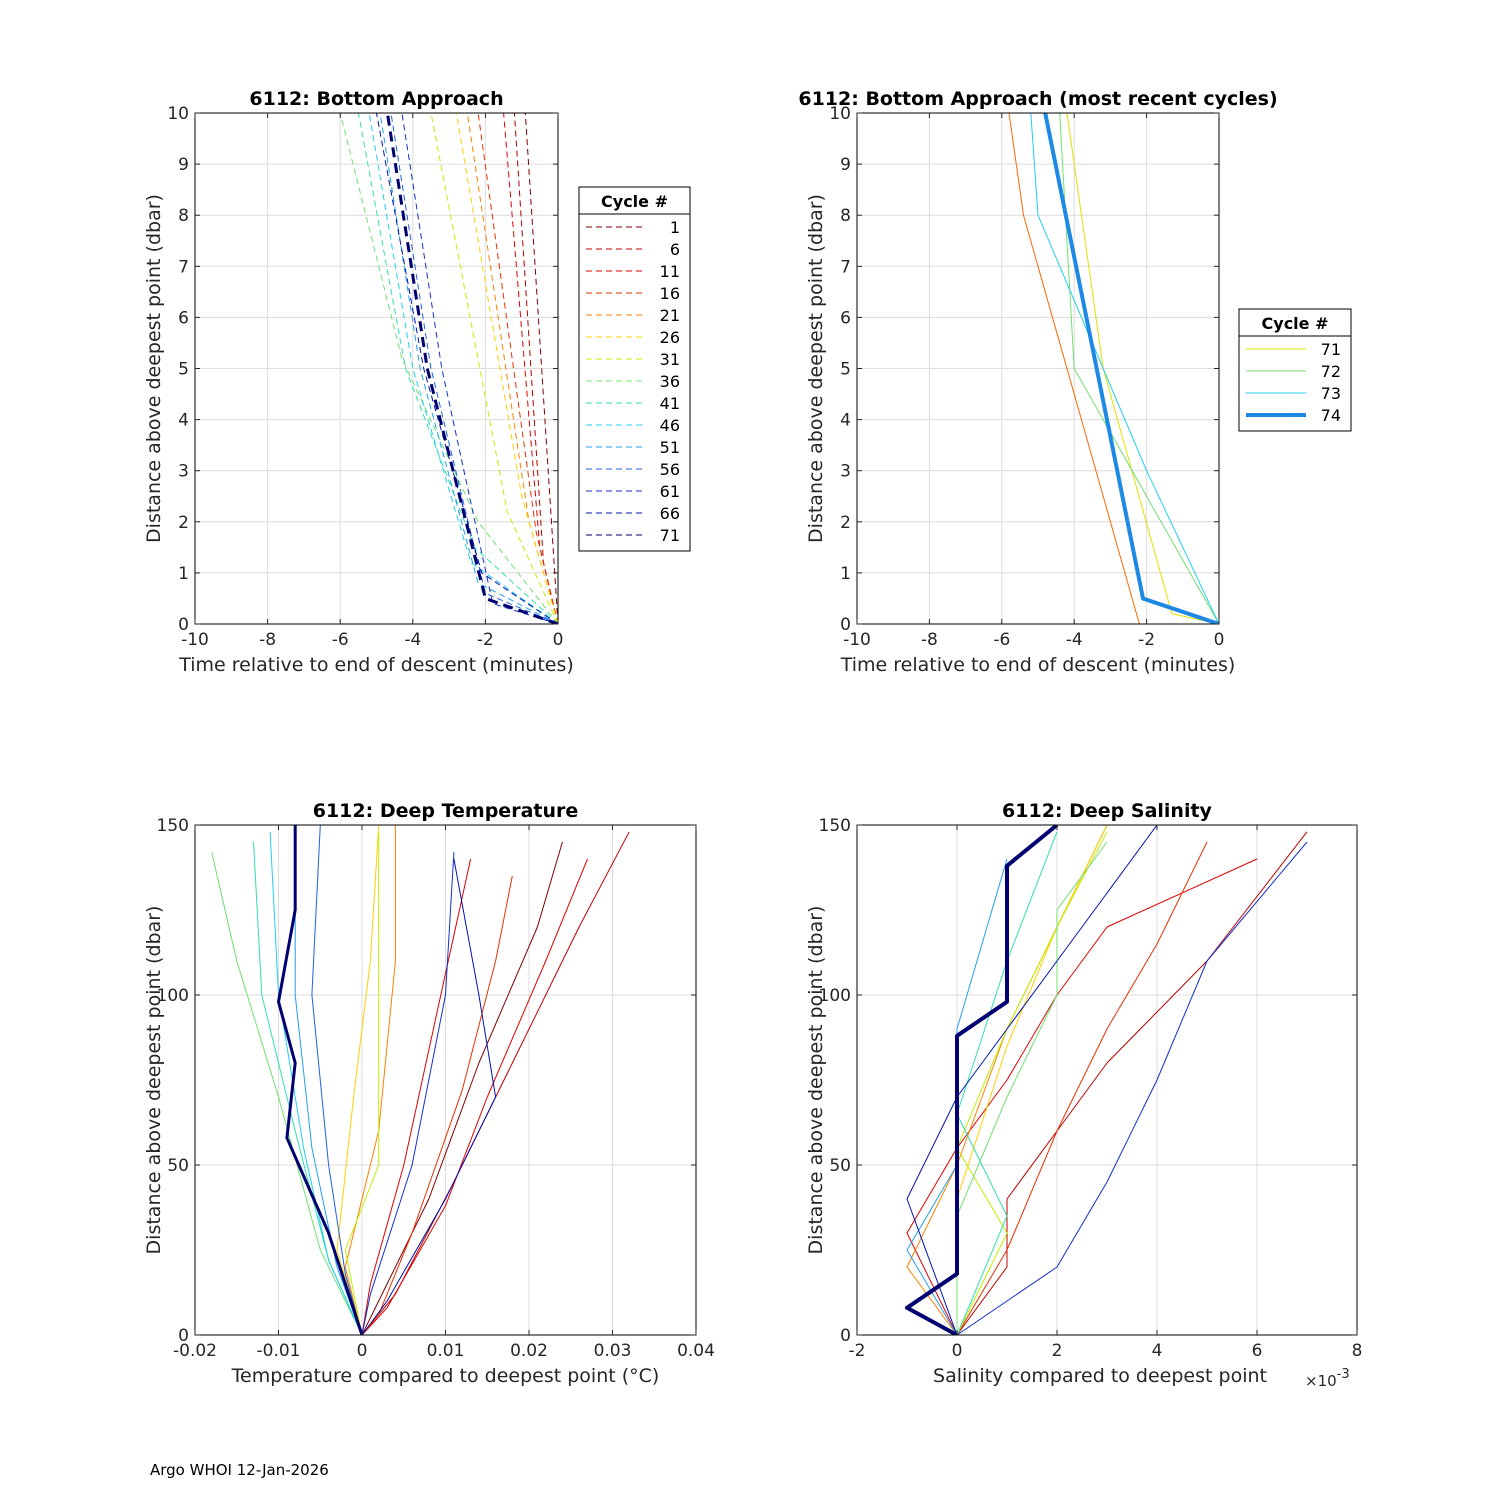 The height and width of the screenshot is (1500, 1500). What do you see at coordinates (634, 201) in the screenshot?
I see `plot1-legend-title: Cycle #` at bounding box center [634, 201].